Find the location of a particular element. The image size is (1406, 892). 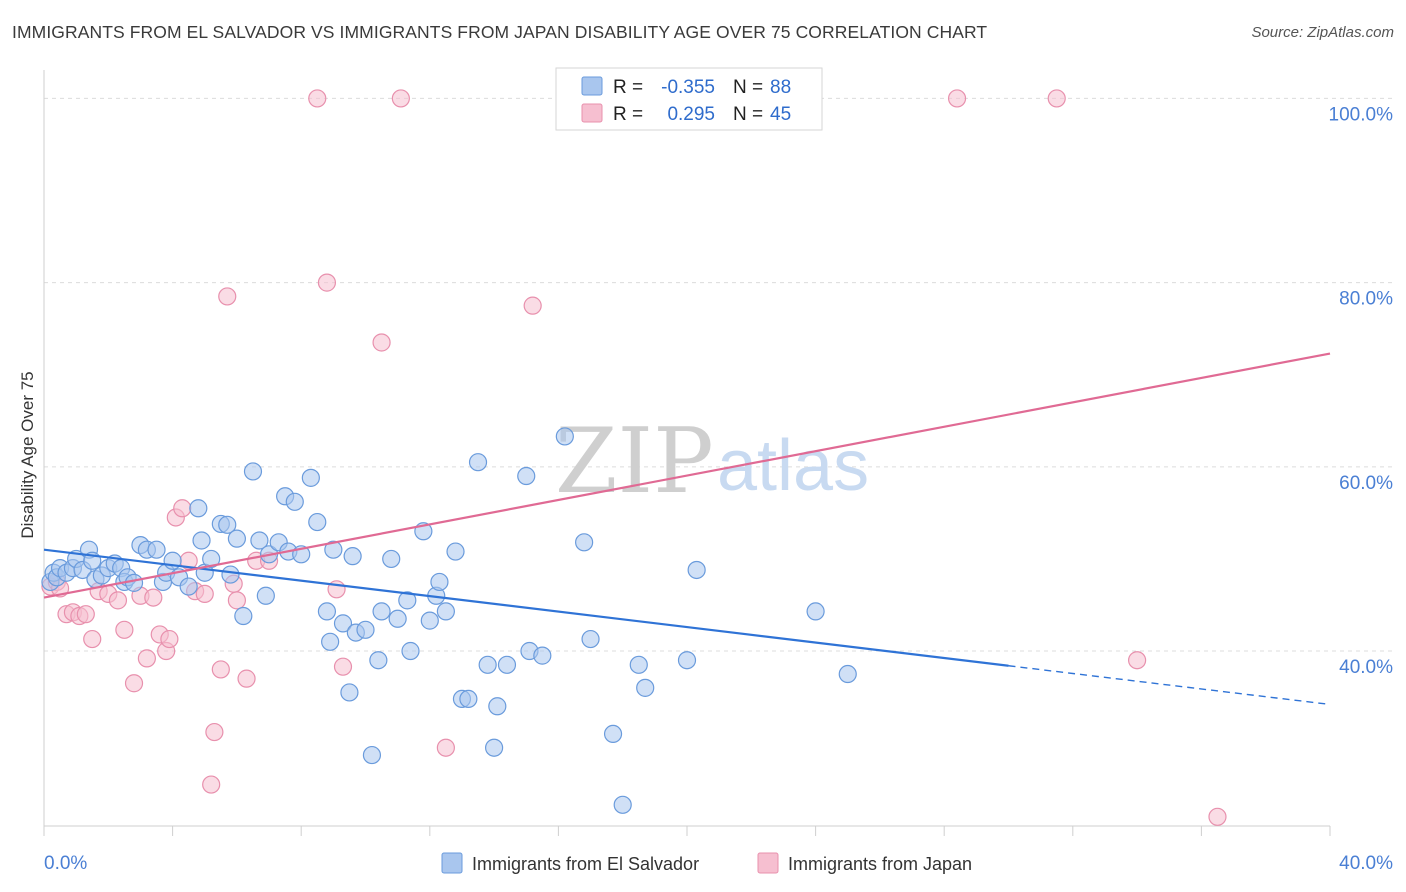

legend-swatch-pink is located at coordinates (592, 113).